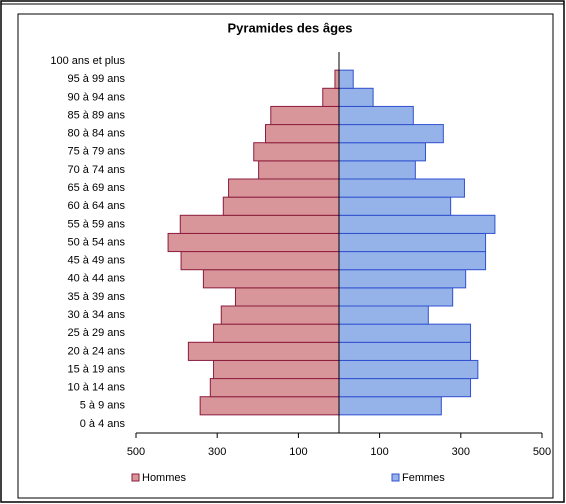 The image size is (566, 504). I want to click on category-label: 30 à 34 ans, so click(97, 315).